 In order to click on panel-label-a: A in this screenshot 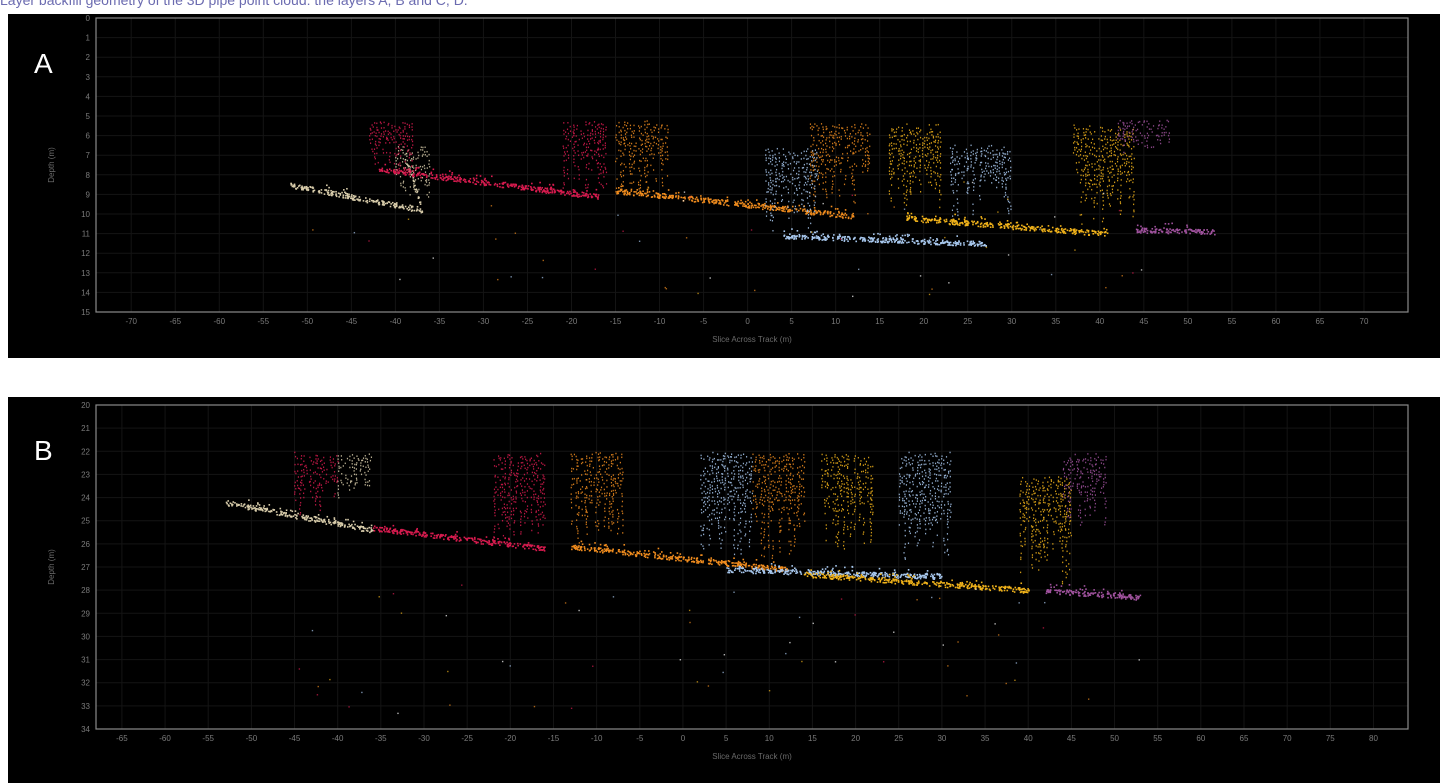, I will do `click(43, 63)`.